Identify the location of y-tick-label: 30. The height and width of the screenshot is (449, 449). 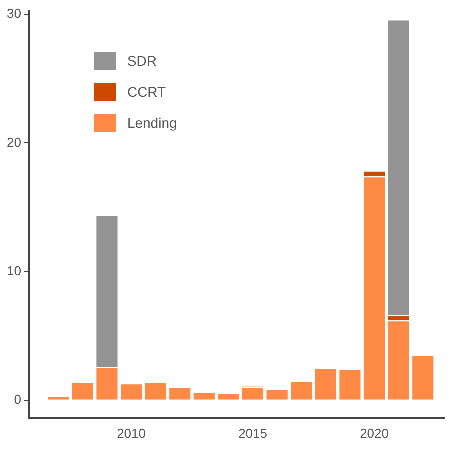
(14, 14).